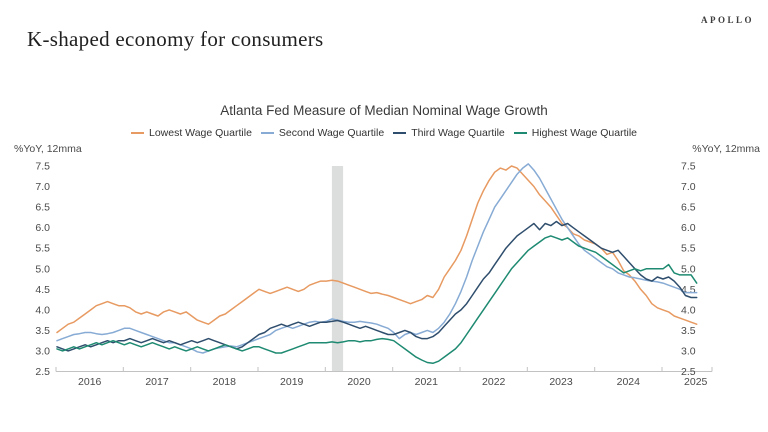  I want to click on x-tick-label: 2023, so click(561, 382).